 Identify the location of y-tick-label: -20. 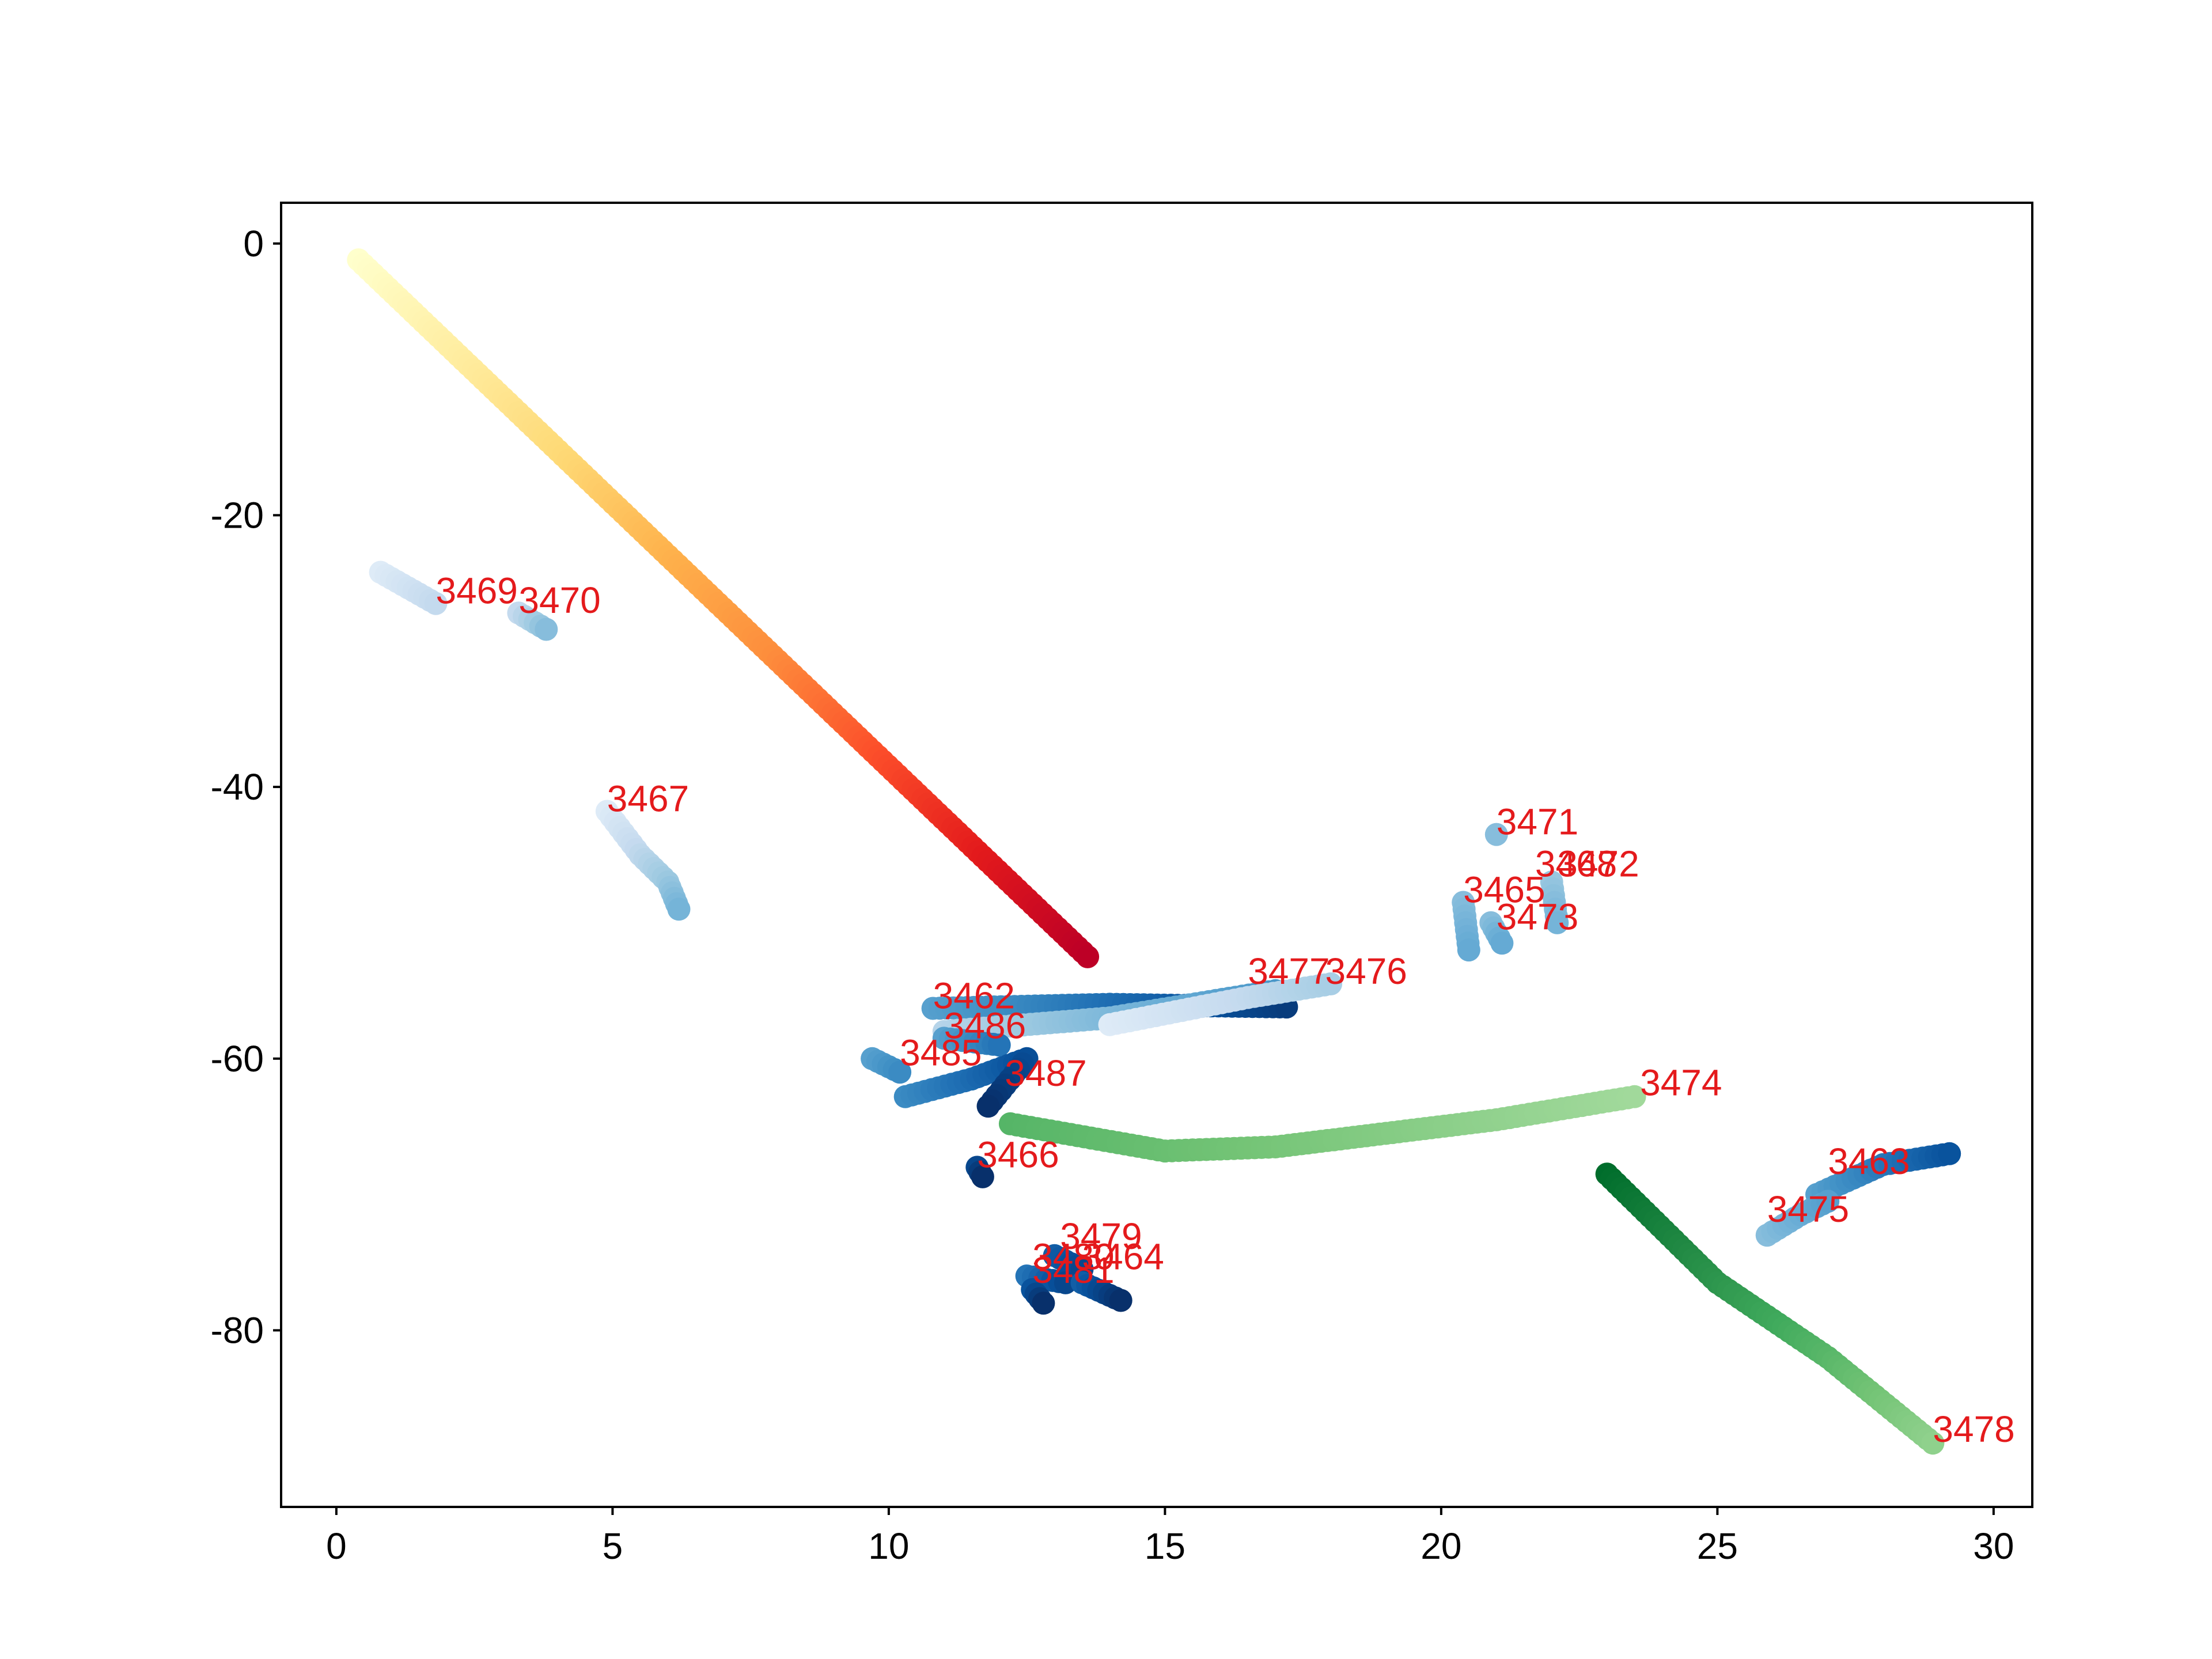
(237, 515).